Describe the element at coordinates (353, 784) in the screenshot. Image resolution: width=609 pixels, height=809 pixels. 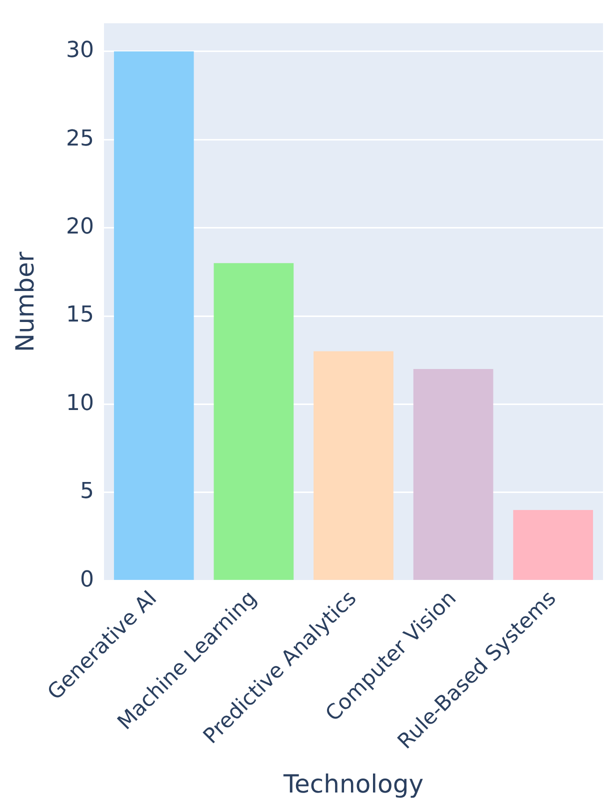
I see `x-axis-title: Technology` at that location.